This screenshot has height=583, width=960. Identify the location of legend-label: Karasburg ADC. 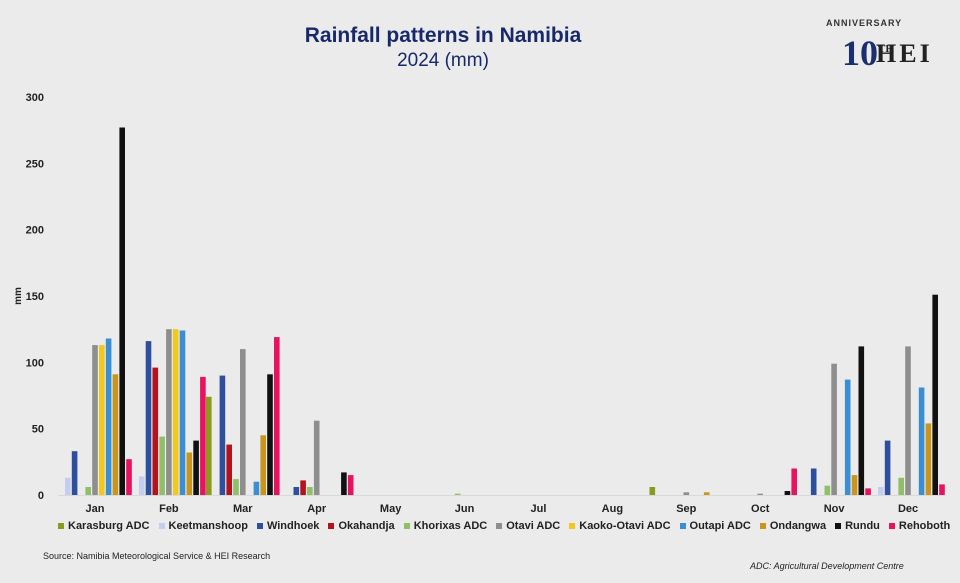
(109, 526).